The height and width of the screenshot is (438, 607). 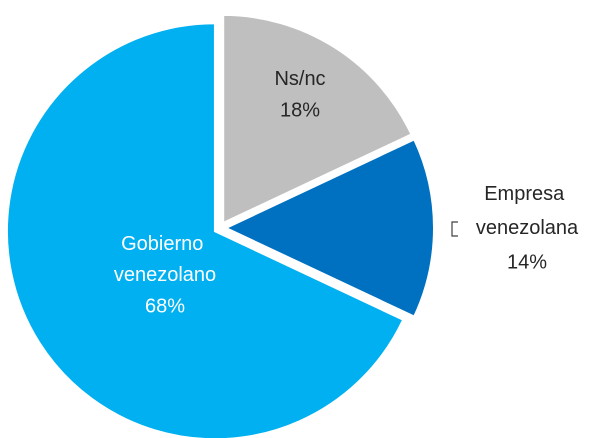 I want to click on slice-value-label: 68%, so click(x=165, y=306).